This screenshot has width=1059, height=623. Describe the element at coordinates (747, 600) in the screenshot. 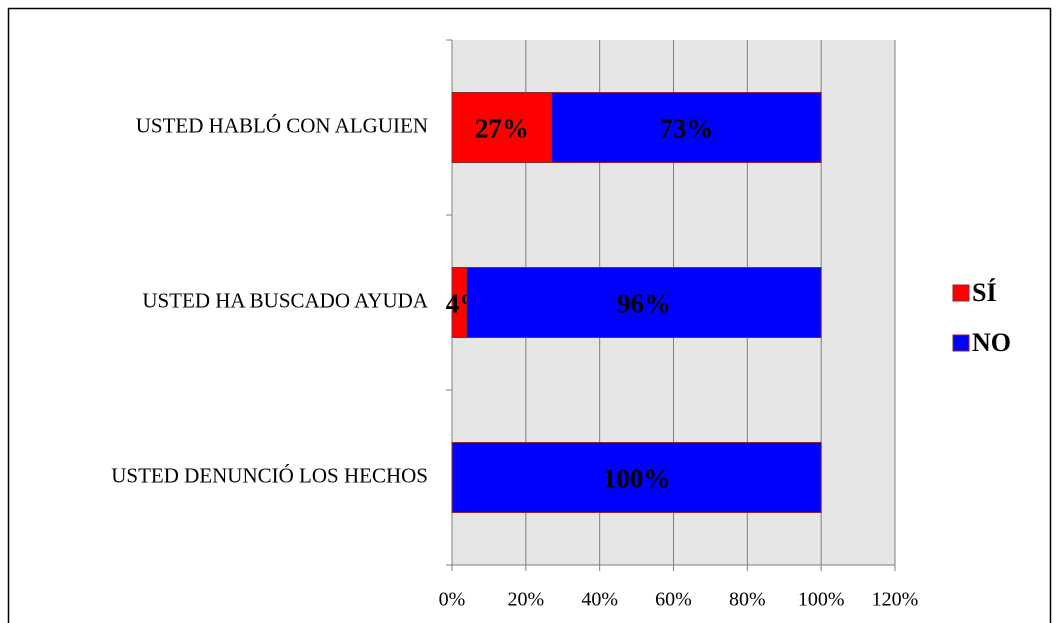

I see `x-tick-label: 80%` at that location.